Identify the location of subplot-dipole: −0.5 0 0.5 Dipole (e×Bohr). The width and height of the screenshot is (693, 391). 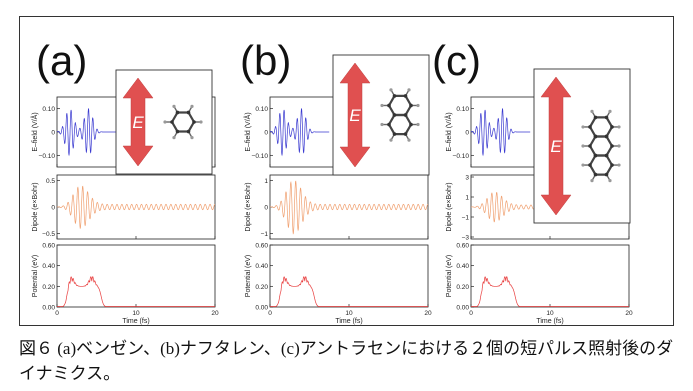
(124, 207).